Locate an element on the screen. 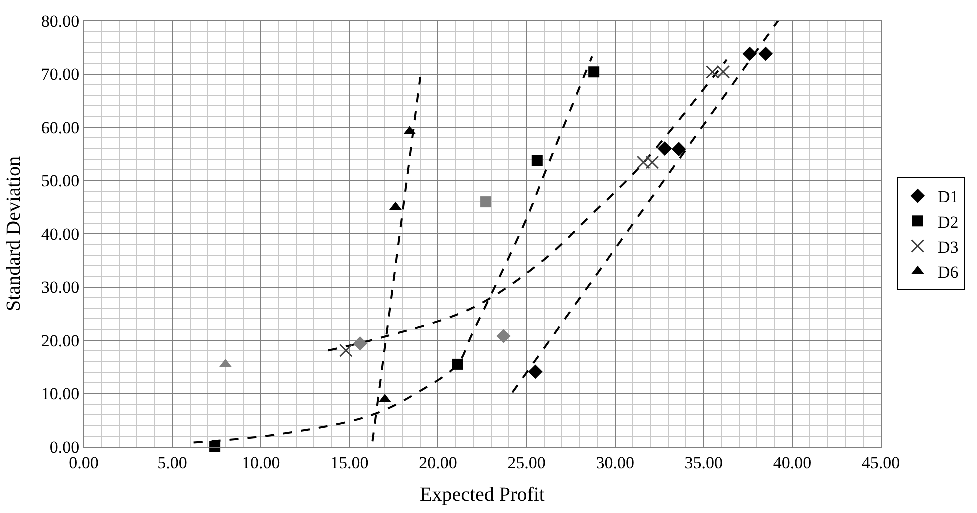 The width and height of the screenshot is (977, 513). x-tick-label: 35.00 is located at coordinates (704, 462).